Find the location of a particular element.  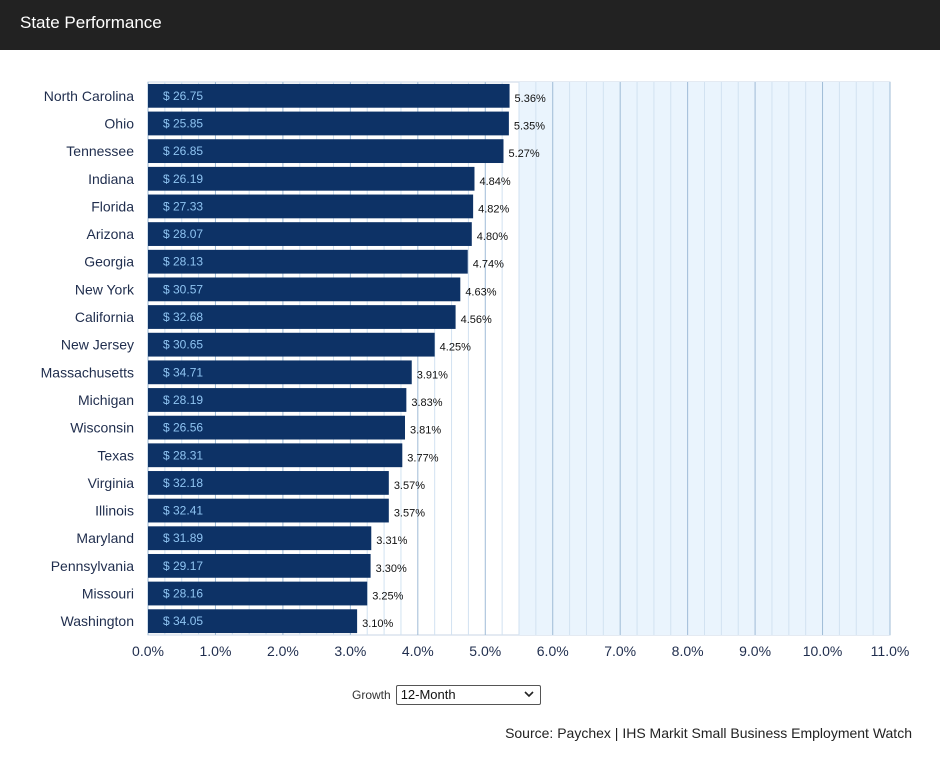

bar-value-label: 5.35% is located at coordinates (529, 126).